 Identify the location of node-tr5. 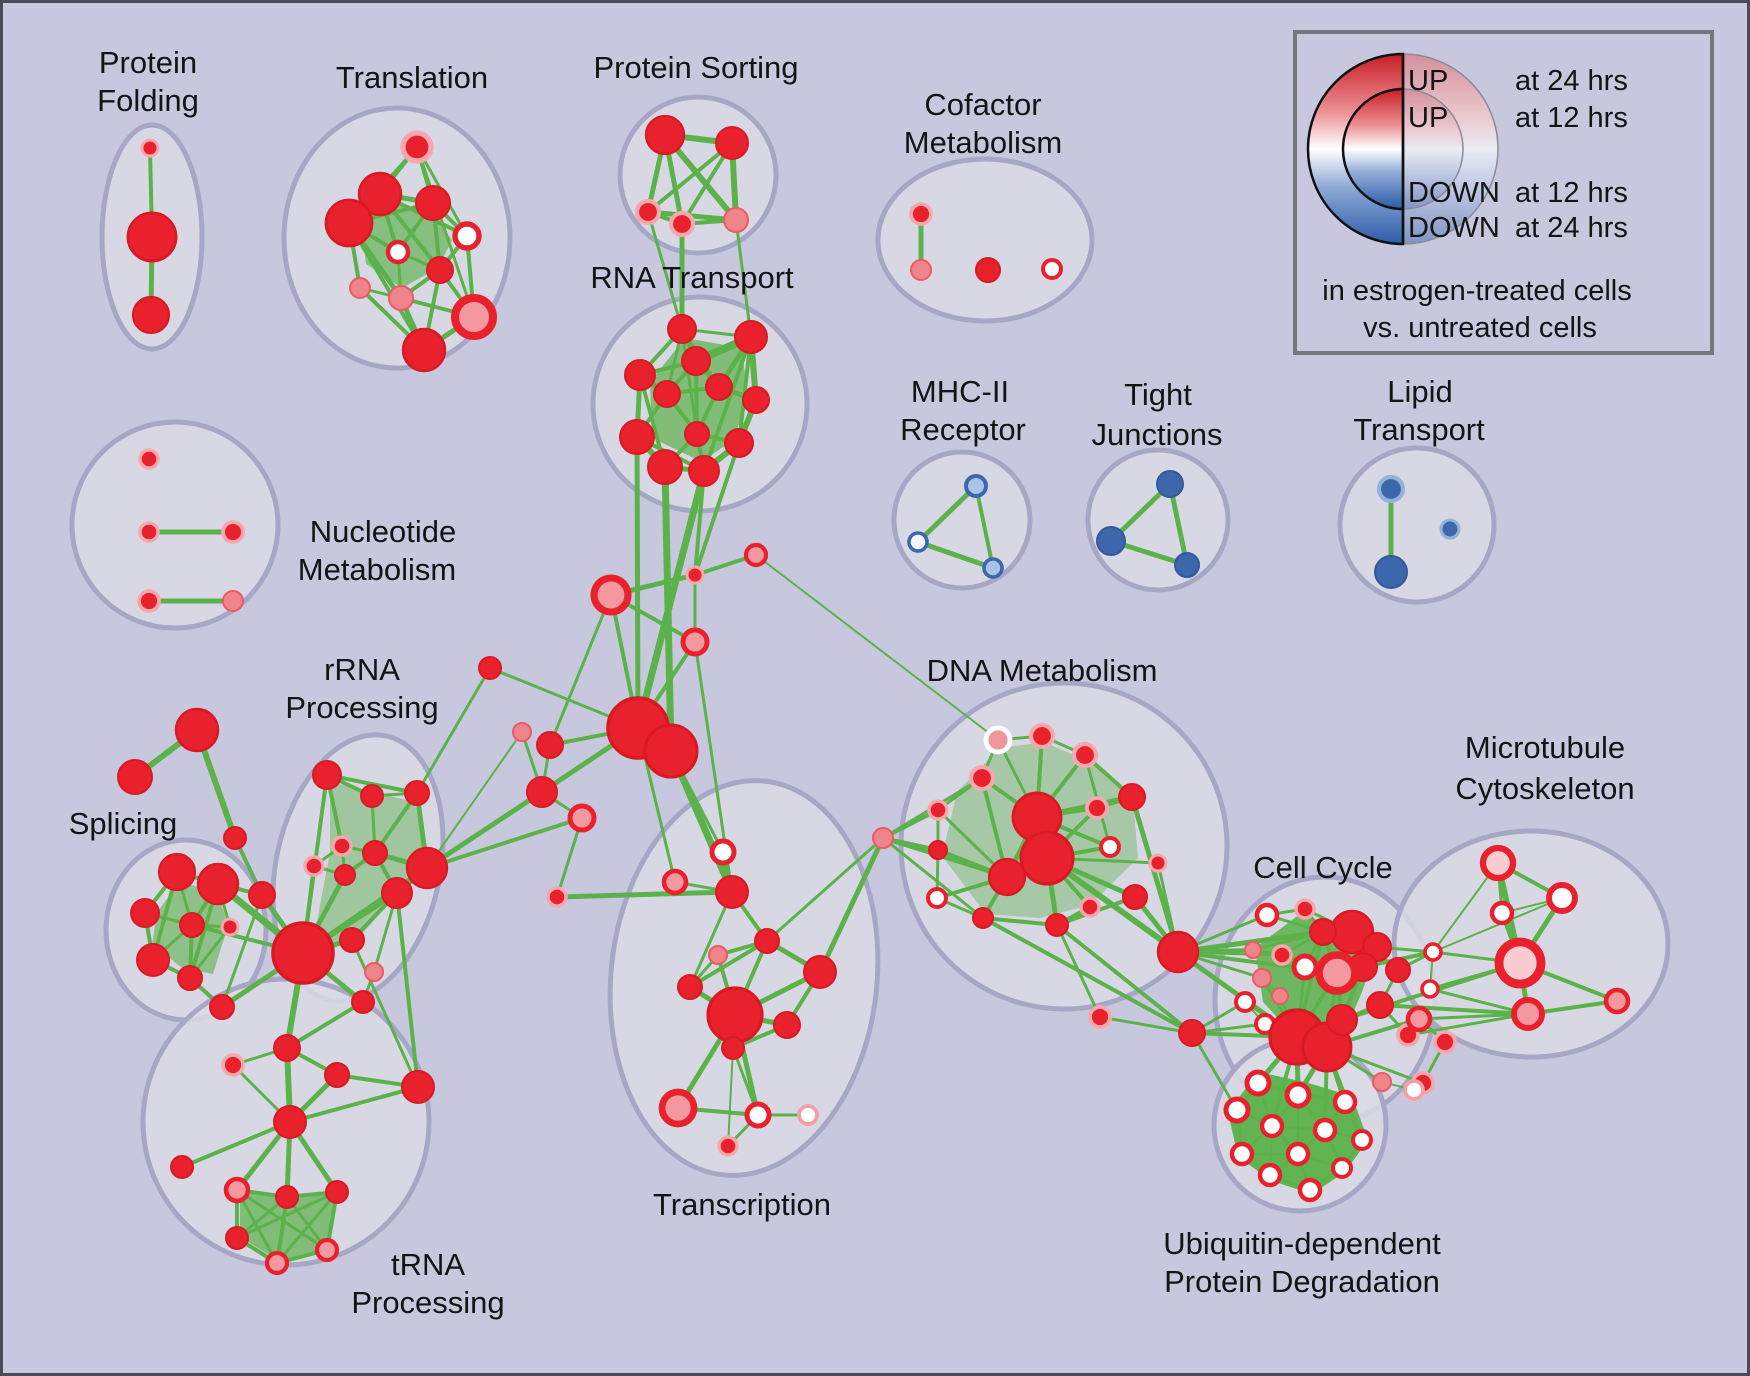
(467, 236).